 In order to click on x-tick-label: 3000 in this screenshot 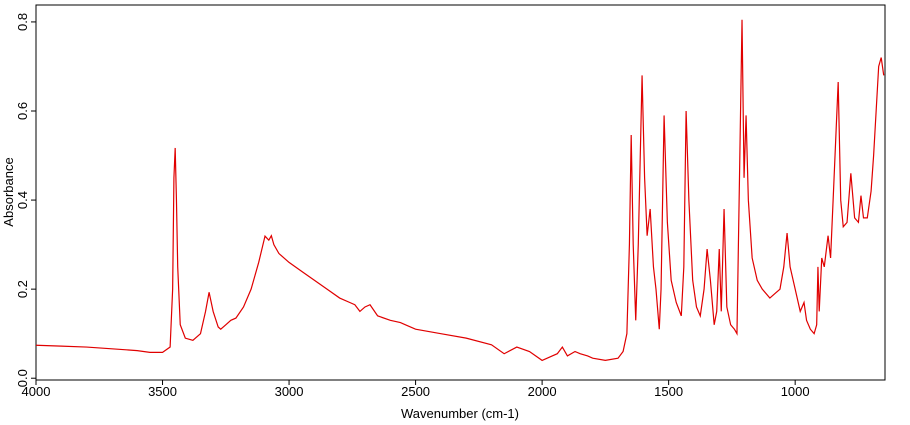, I will do `click(289, 391)`.